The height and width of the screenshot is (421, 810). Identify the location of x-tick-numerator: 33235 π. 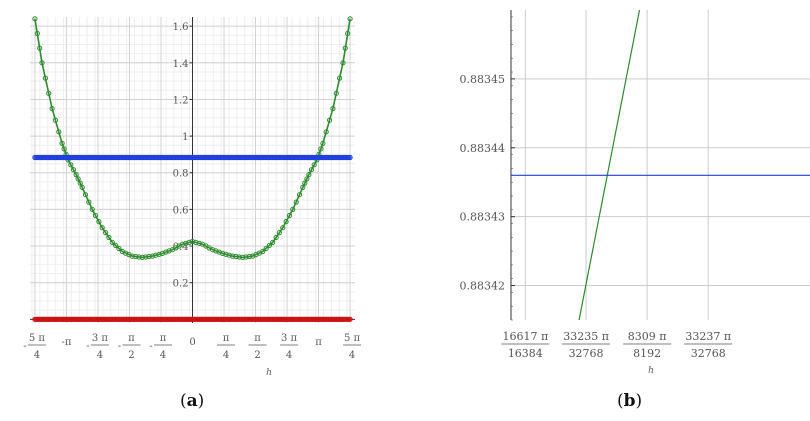
(586, 336).